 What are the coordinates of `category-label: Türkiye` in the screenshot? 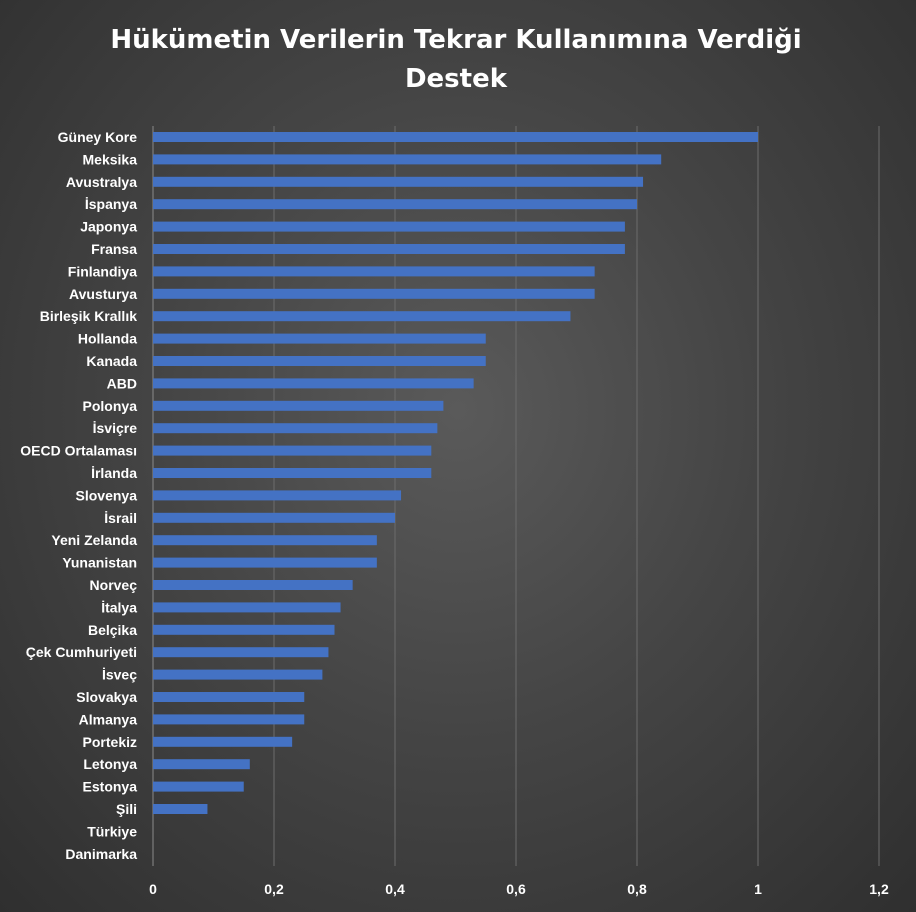 It's located at (112, 831).